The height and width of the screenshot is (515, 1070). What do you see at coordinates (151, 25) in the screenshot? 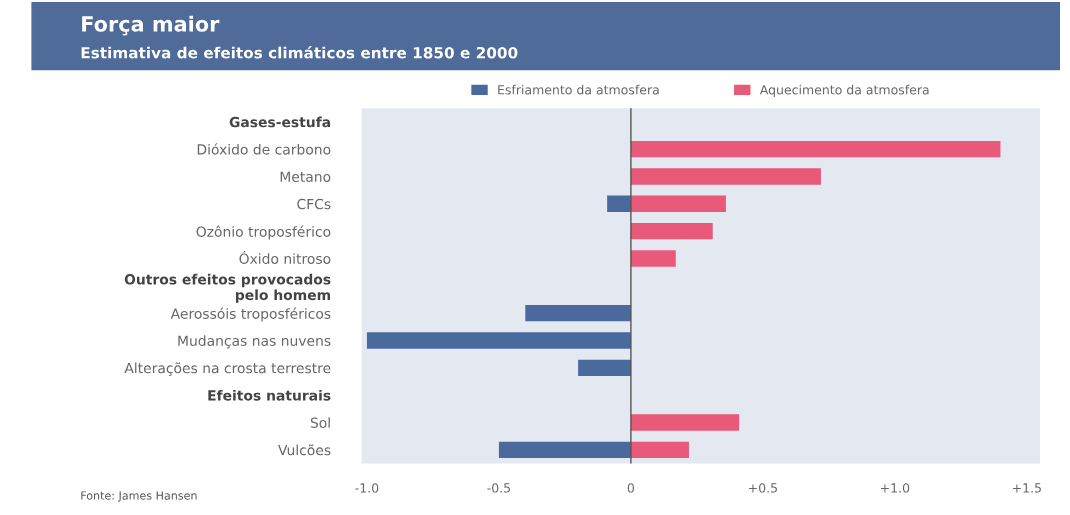
I see `text: Força maior` at bounding box center [151, 25].